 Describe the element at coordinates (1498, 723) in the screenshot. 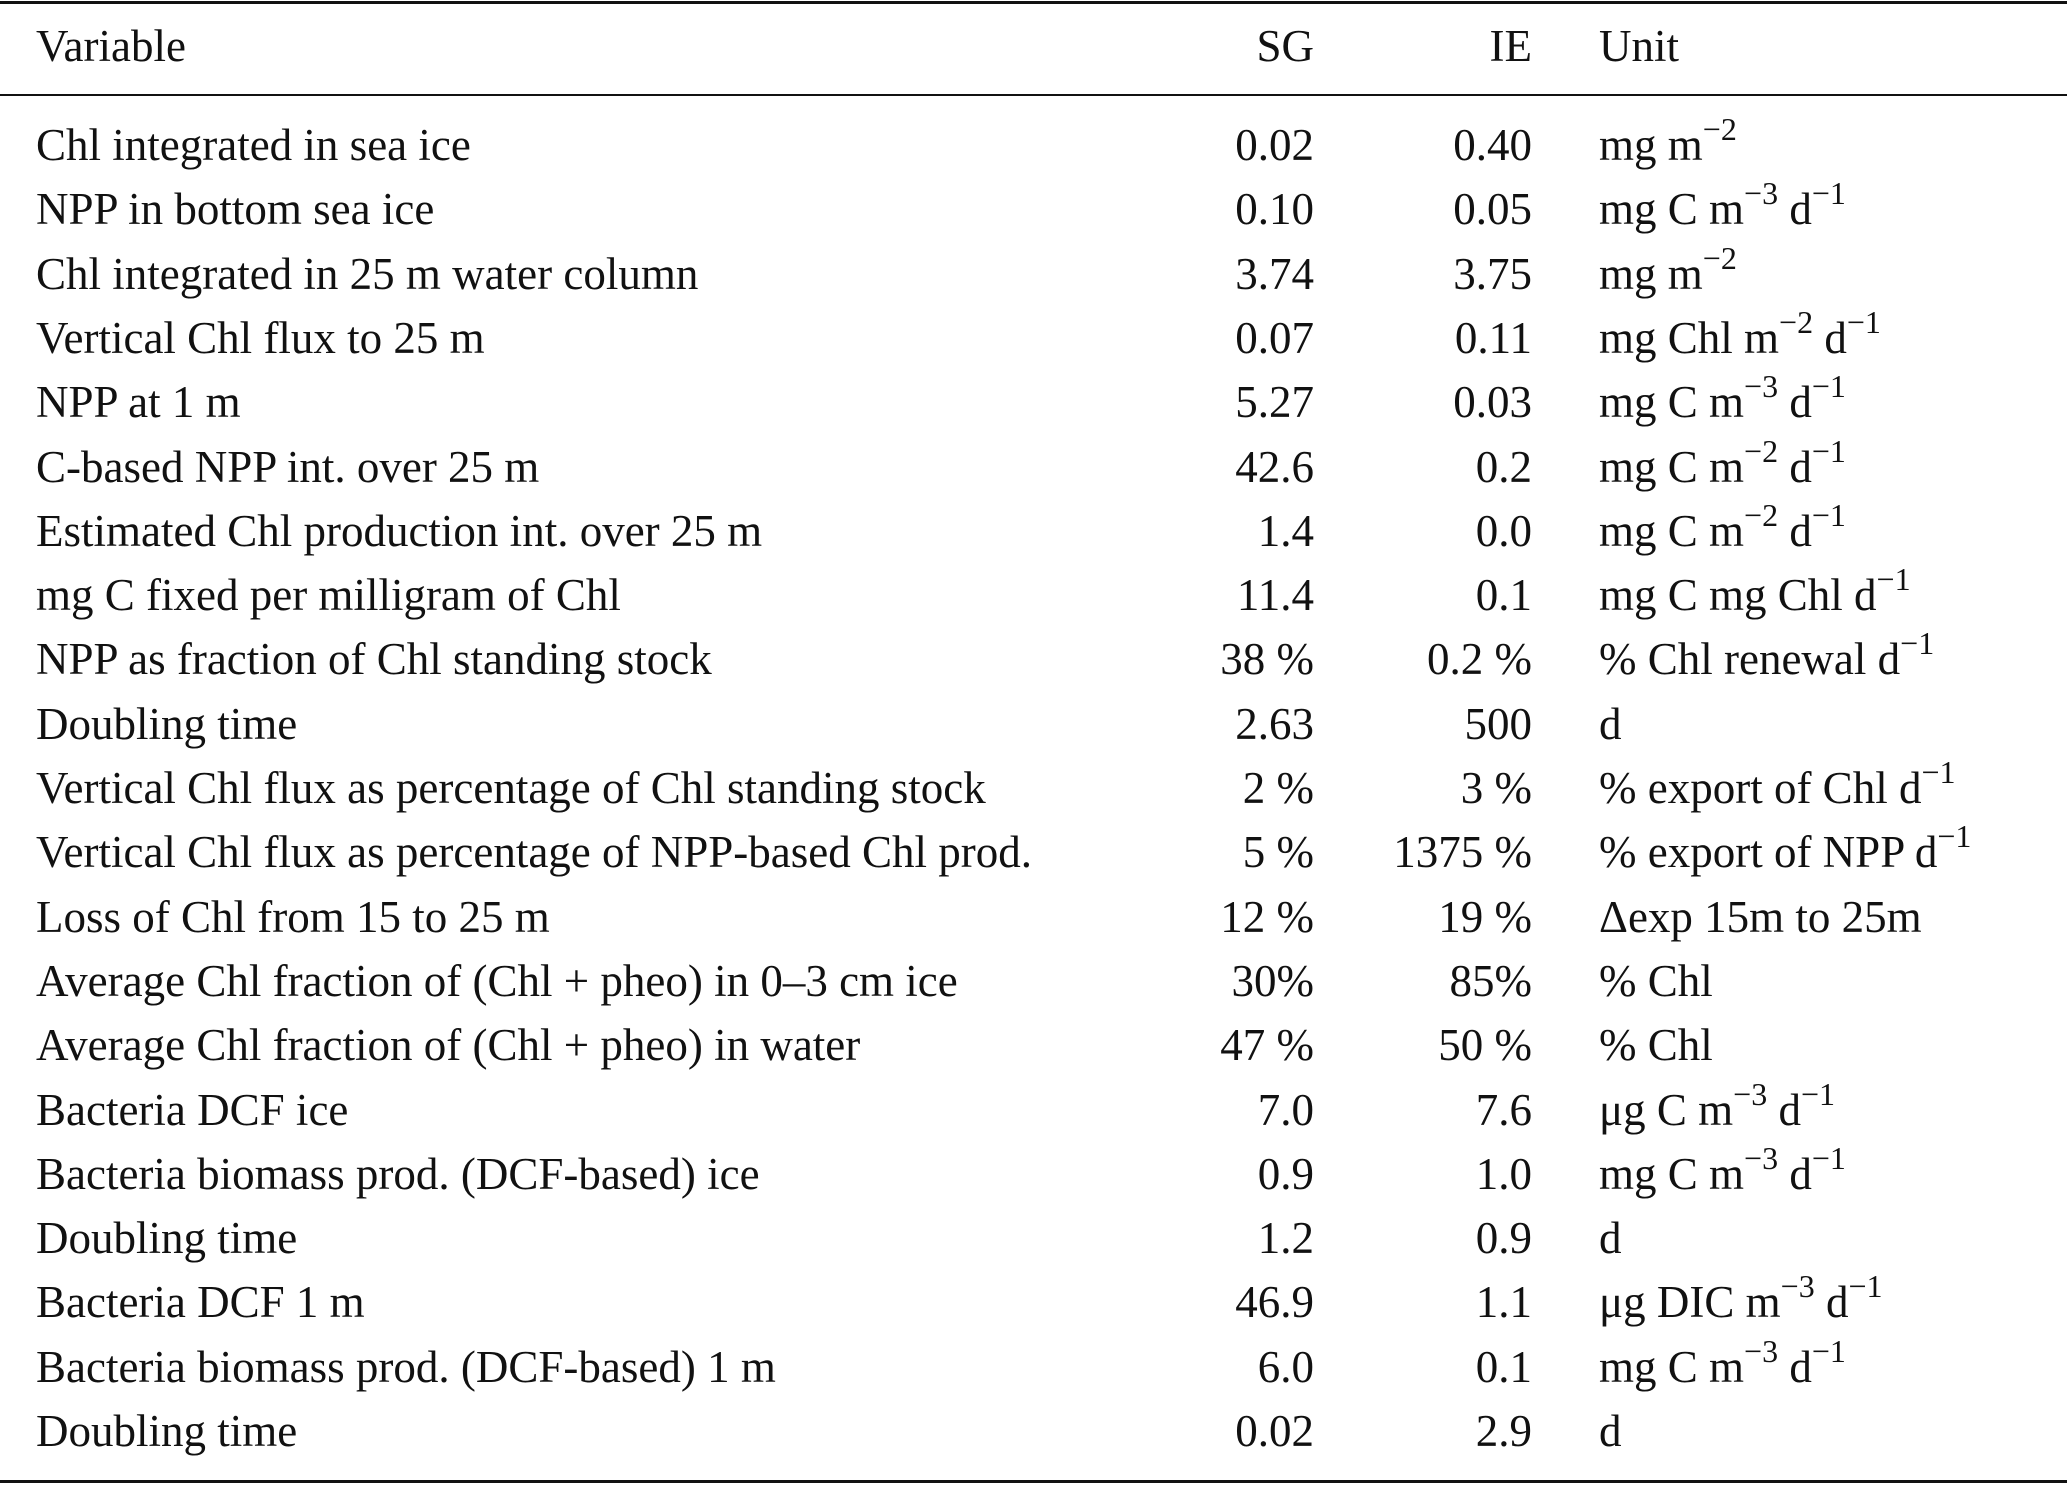

I see `value-cell: 500` at that location.